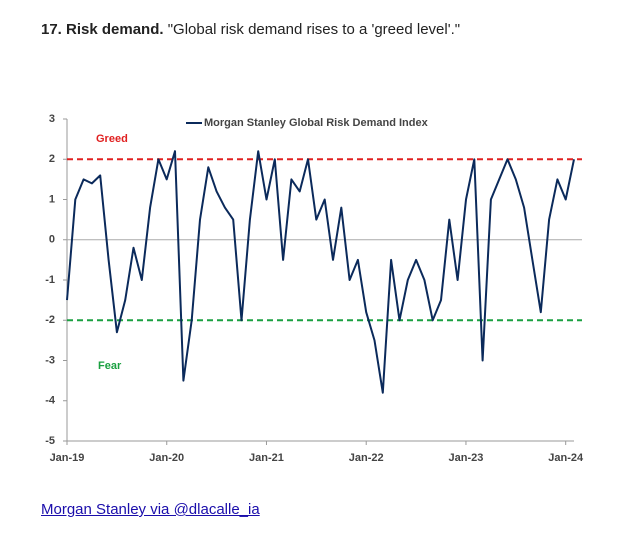 The image size is (628, 538). Describe the element at coordinates (52, 240) in the screenshot. I see `y-tick-label: 0` at that location.